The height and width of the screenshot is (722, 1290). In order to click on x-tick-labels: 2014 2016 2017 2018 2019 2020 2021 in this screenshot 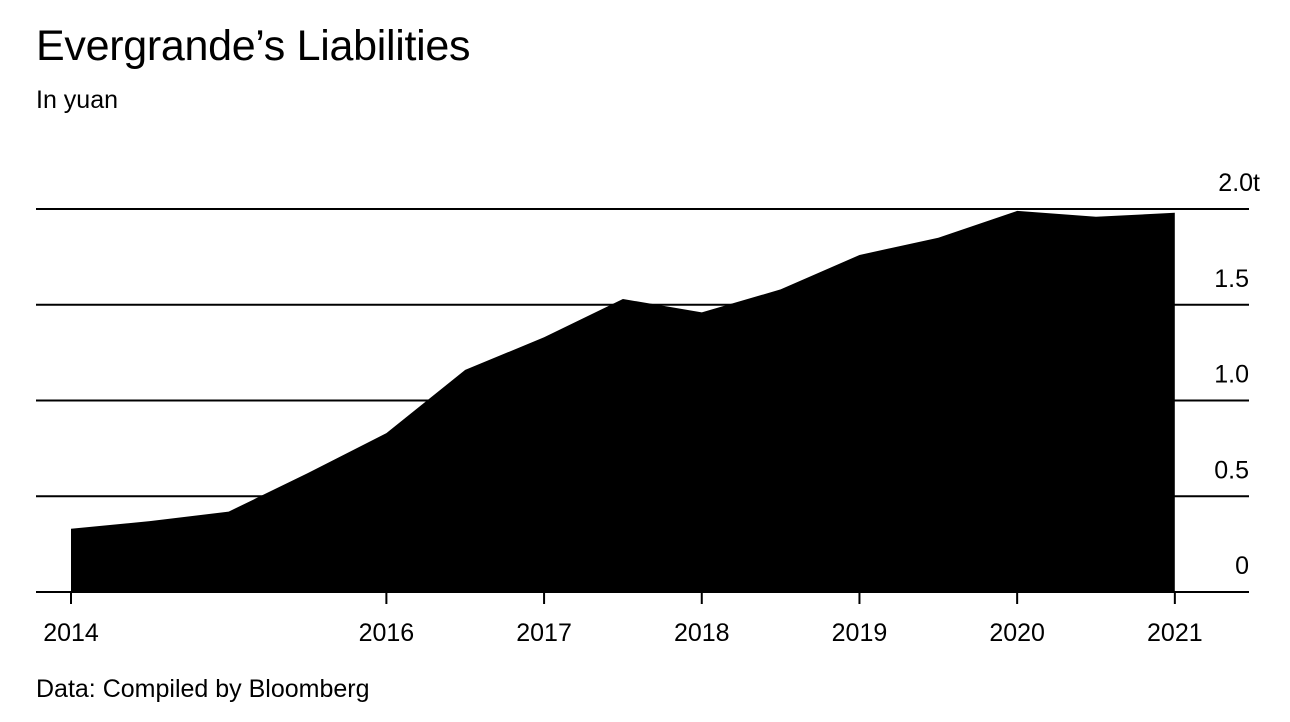, I will do `click(622, 633)`.